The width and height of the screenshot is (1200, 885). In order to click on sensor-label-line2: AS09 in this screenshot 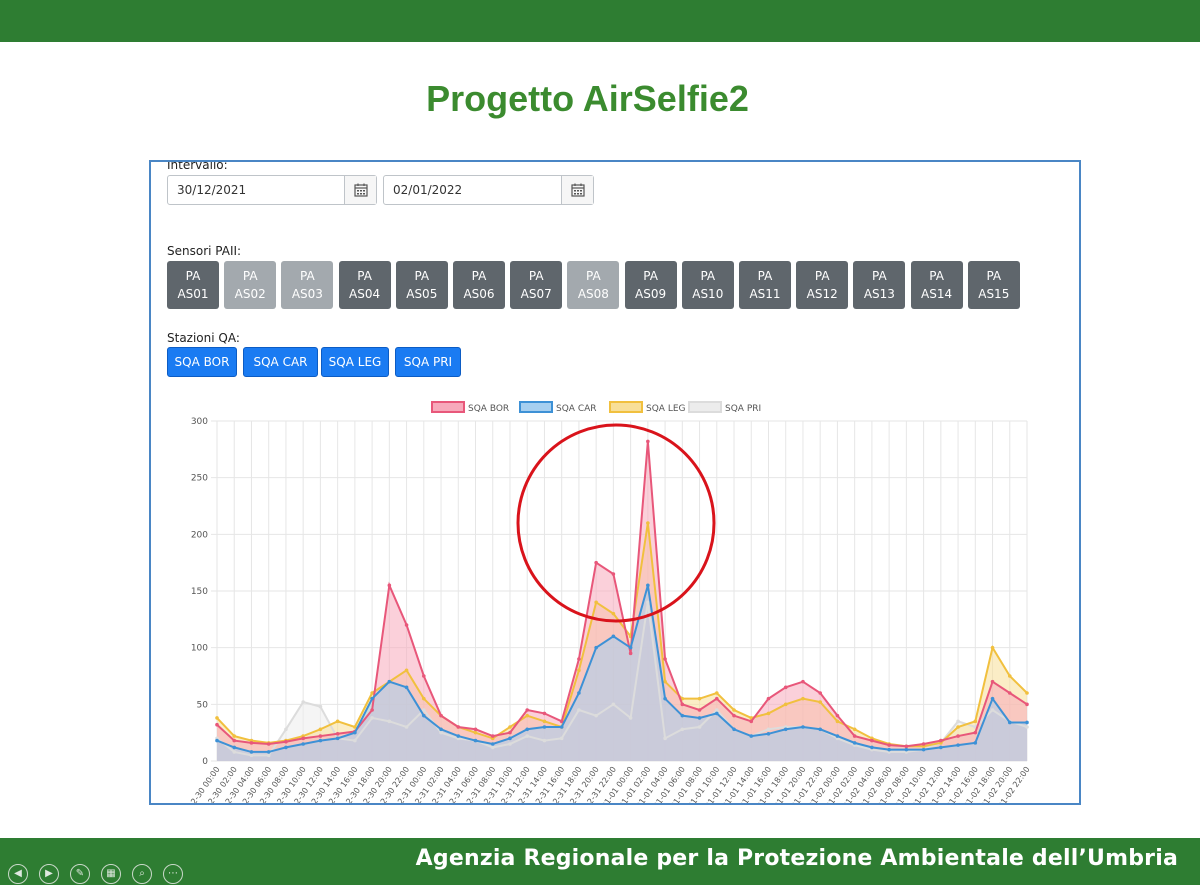, I will do `click(651, 294)`.